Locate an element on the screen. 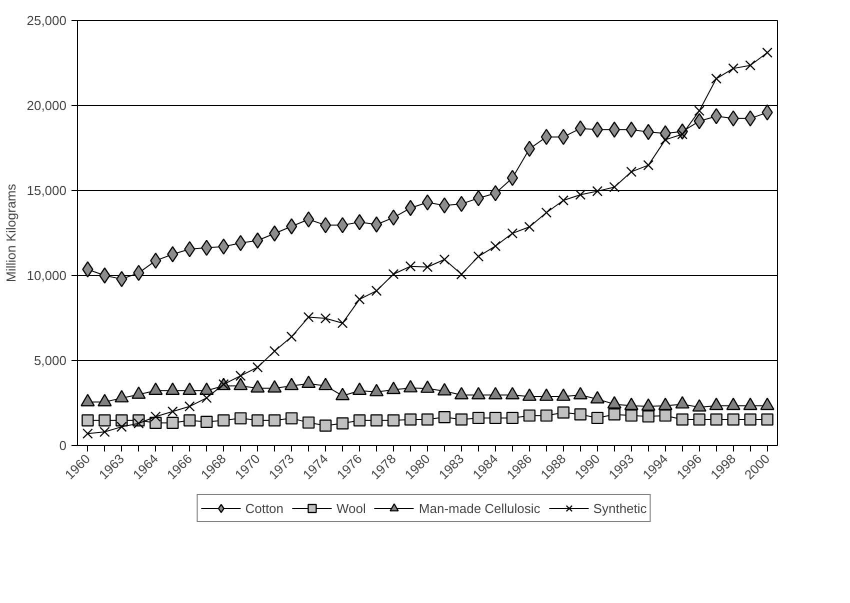  y-tick-label: 20,000 is located at coordinates (46, 105).